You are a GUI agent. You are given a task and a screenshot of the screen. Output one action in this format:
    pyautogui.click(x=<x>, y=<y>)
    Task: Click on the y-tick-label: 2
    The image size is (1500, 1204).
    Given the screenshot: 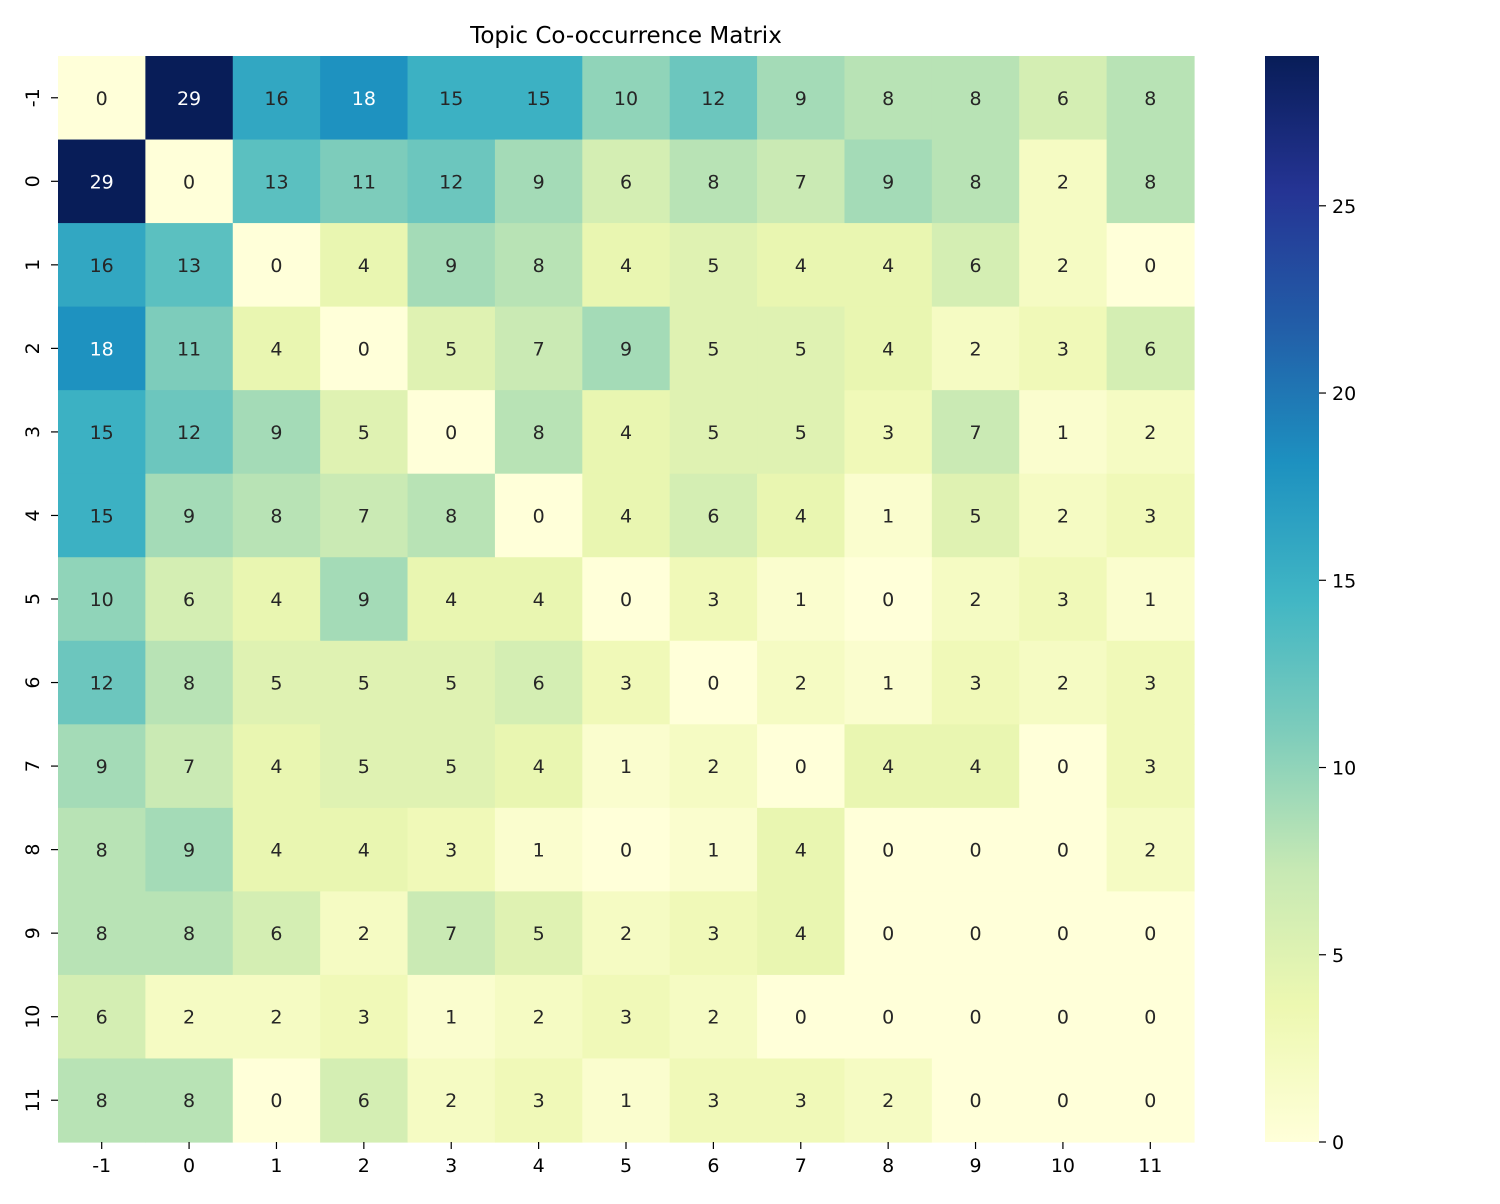 What is the action you would take?
    pyautogui.click(x=33, y=348)
    